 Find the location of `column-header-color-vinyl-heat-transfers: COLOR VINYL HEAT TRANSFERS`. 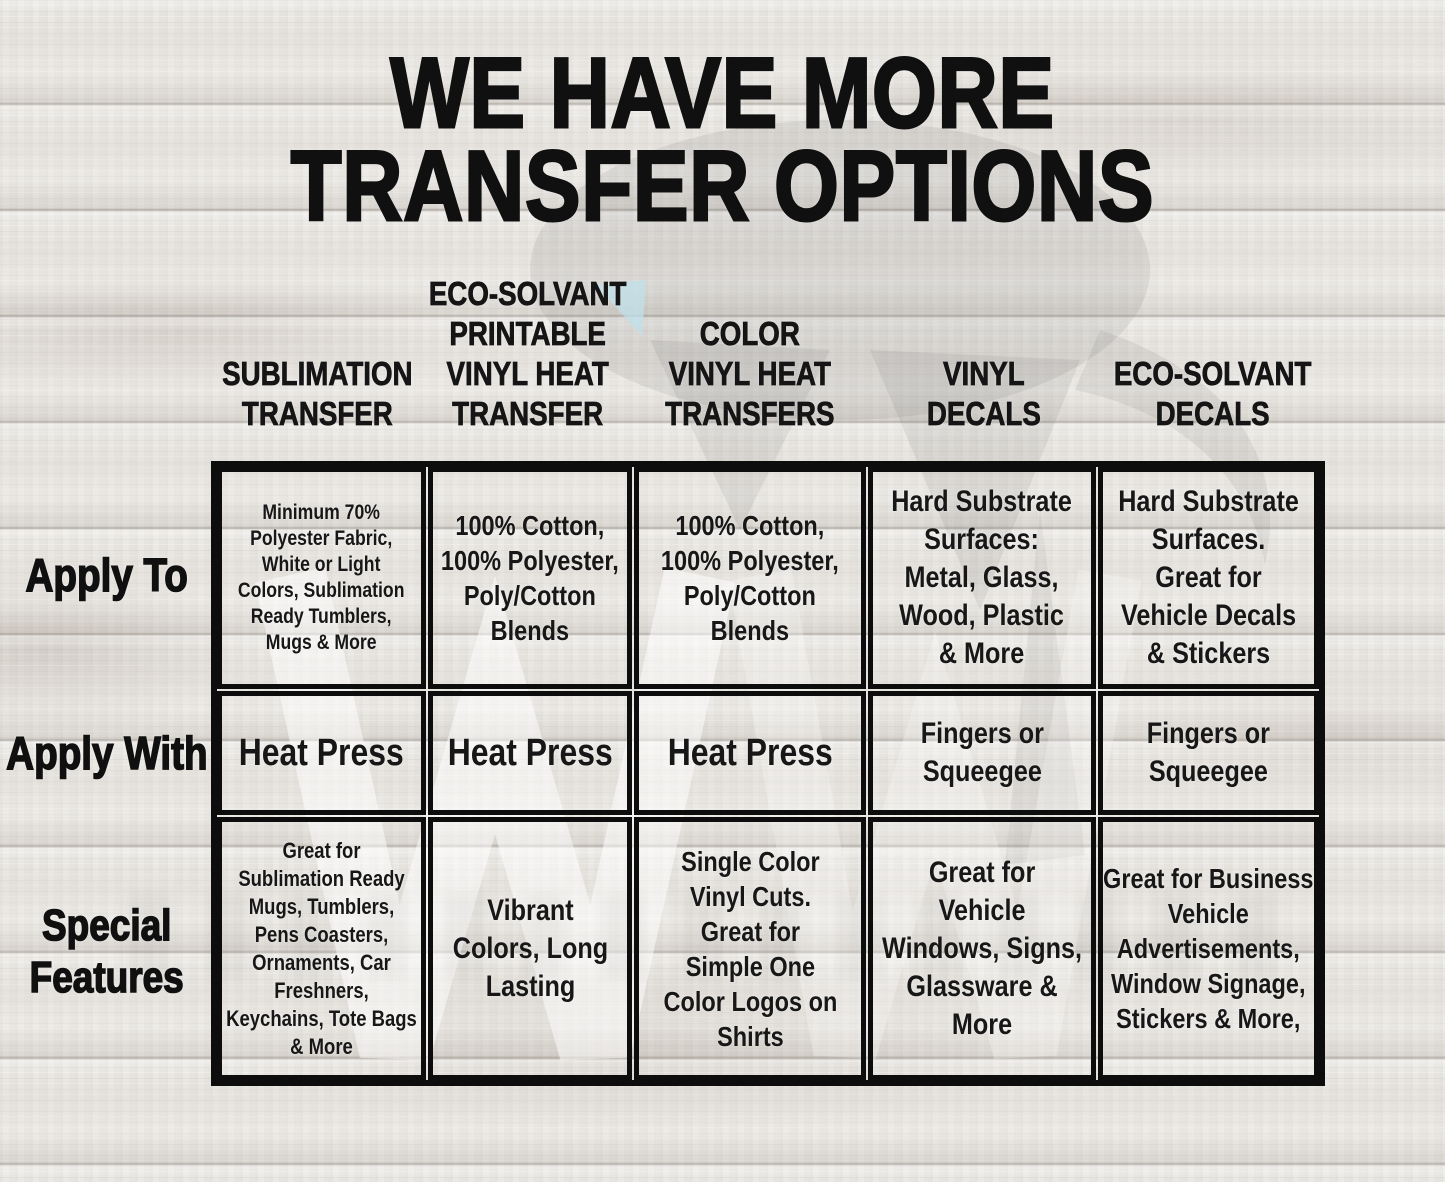

column-header-color-vinyl-heat-transfers: COLOR VINYL HEAT TRANSFERS is located at coordinates (750, 341).